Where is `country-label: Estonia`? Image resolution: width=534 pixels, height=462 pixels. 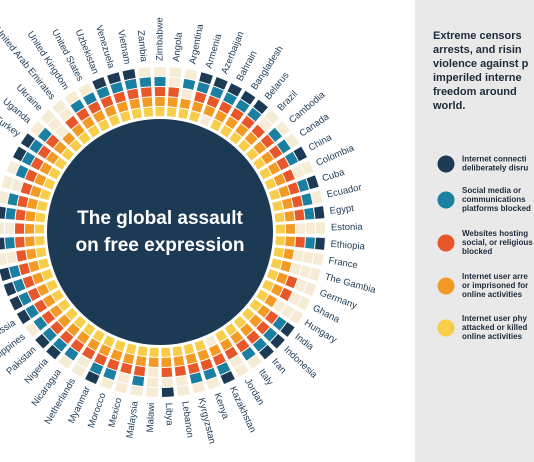
country-label: Estonia is located at coordinates (347, 228).